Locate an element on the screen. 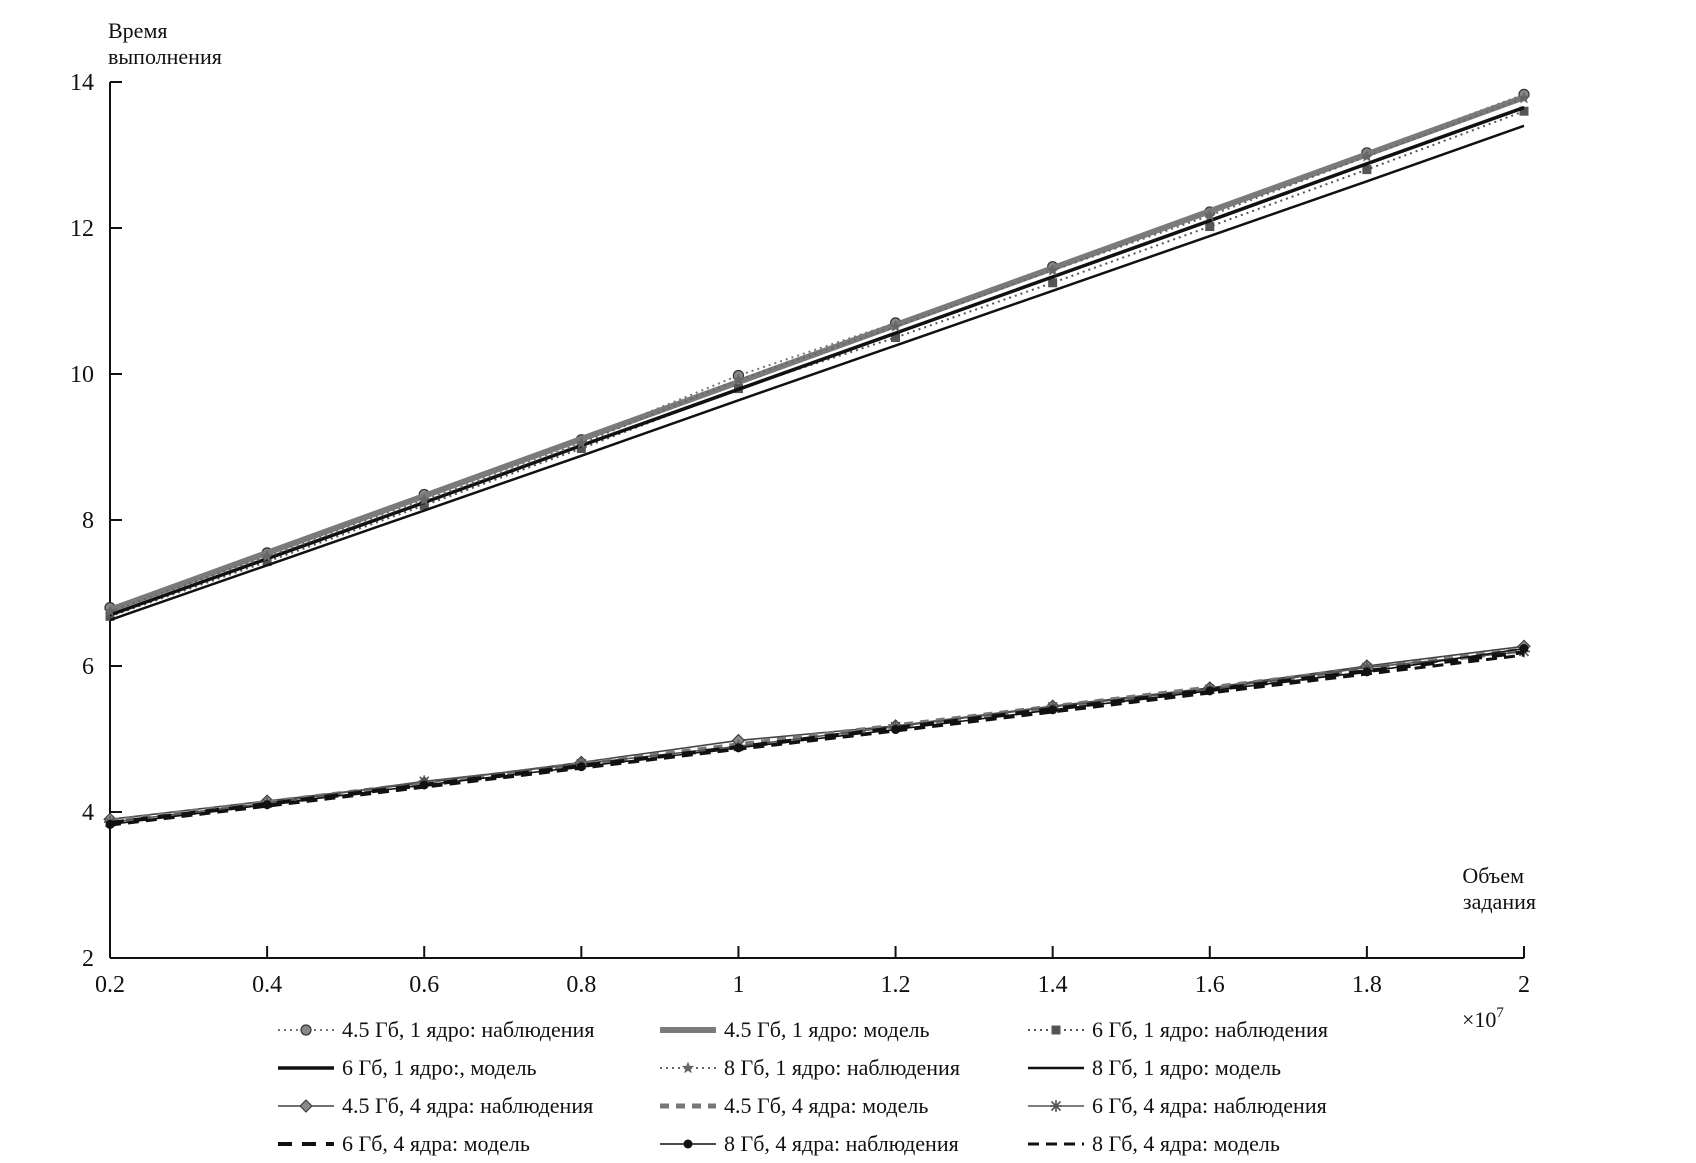 The image size is (1696, 1163). legend-label: 4.5 Гб, 1 ядро: наблюдения is located at coordinates (468, 1029).